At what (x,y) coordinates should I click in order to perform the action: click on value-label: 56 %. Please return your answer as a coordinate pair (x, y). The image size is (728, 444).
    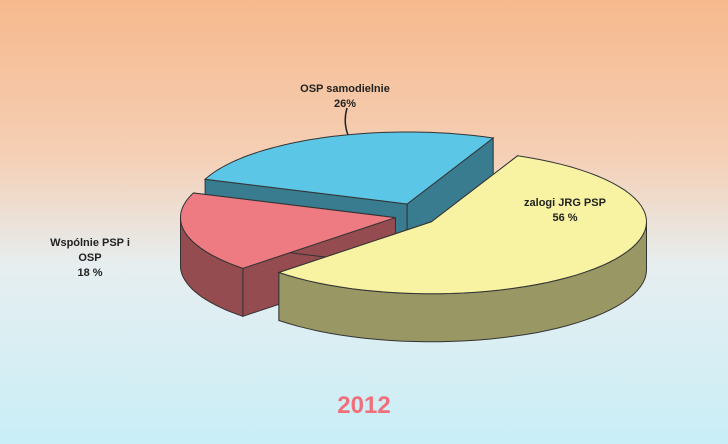
    Looking at the image, I should click on (565, 218).